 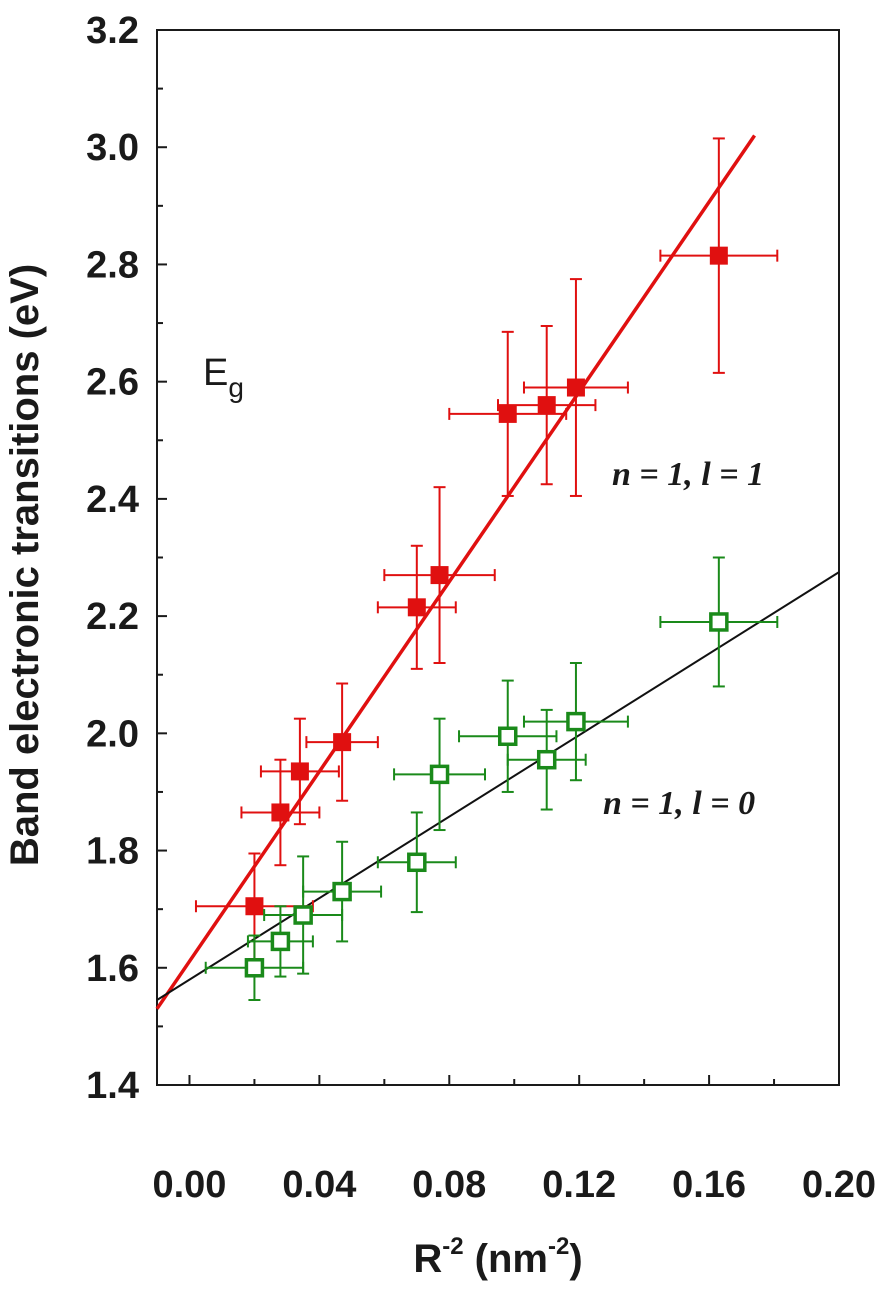 What do you see at coordinates (25, 565) in the screenshot?
I see `y-axis-title: Band electronic transitions (eV)` at bounding box center [25, 565].